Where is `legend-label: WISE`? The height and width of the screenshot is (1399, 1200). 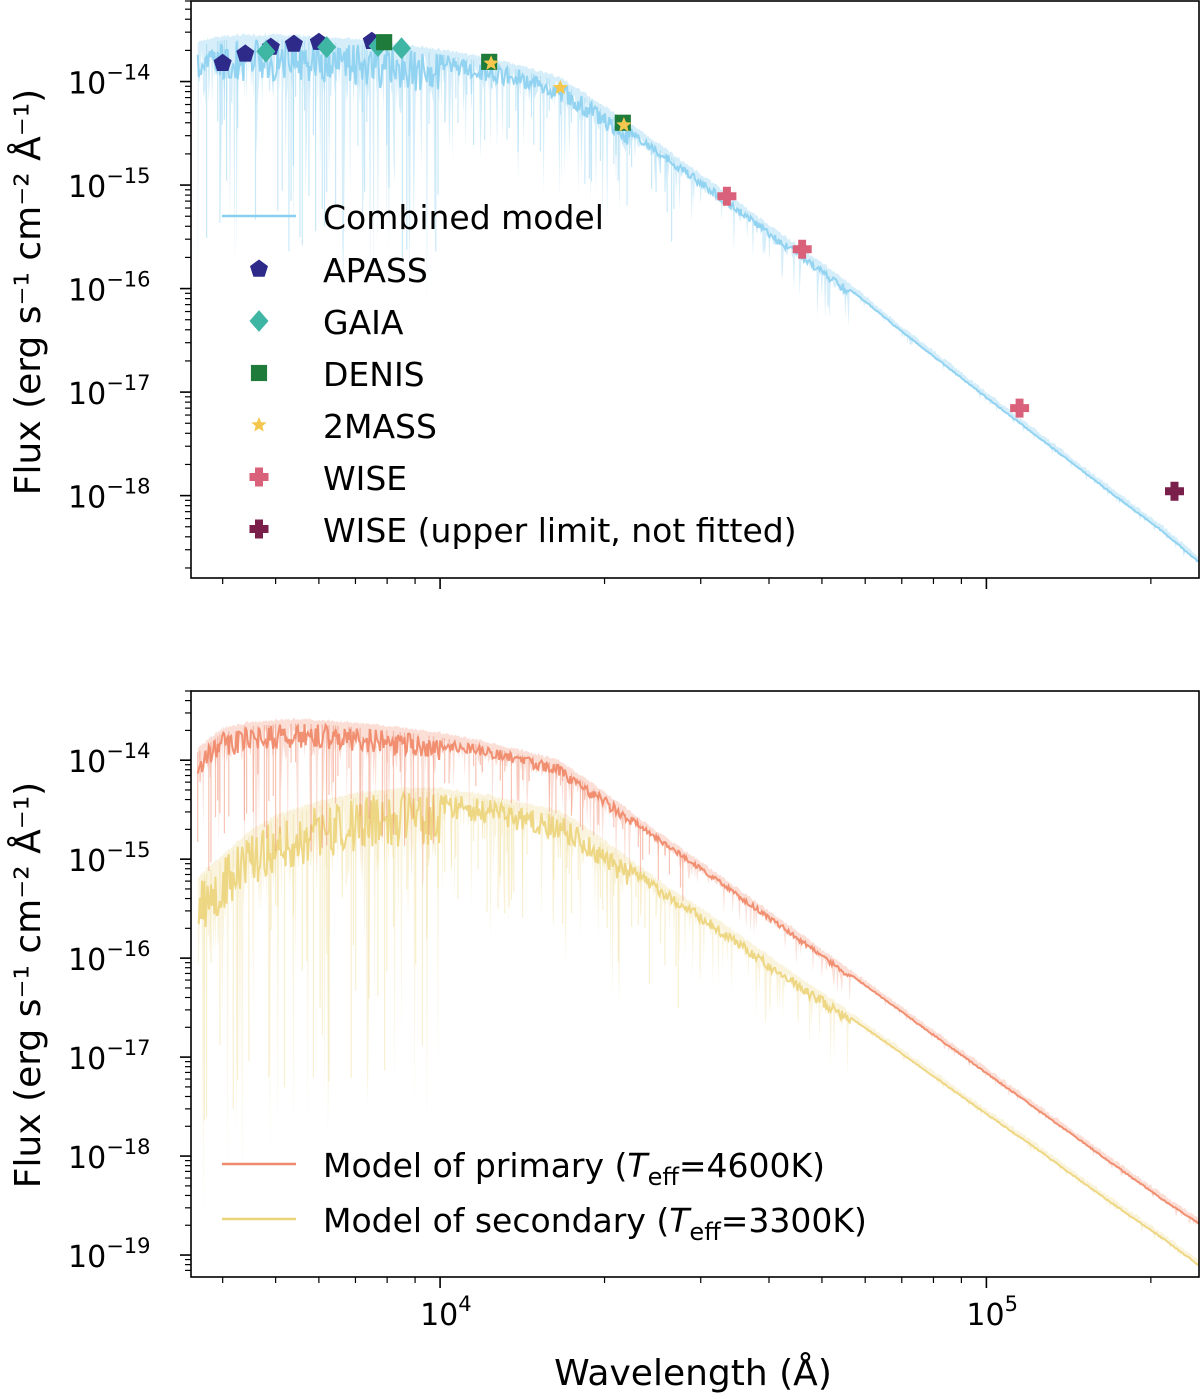
legend-label: WISE is located at coordinates (365, 478).